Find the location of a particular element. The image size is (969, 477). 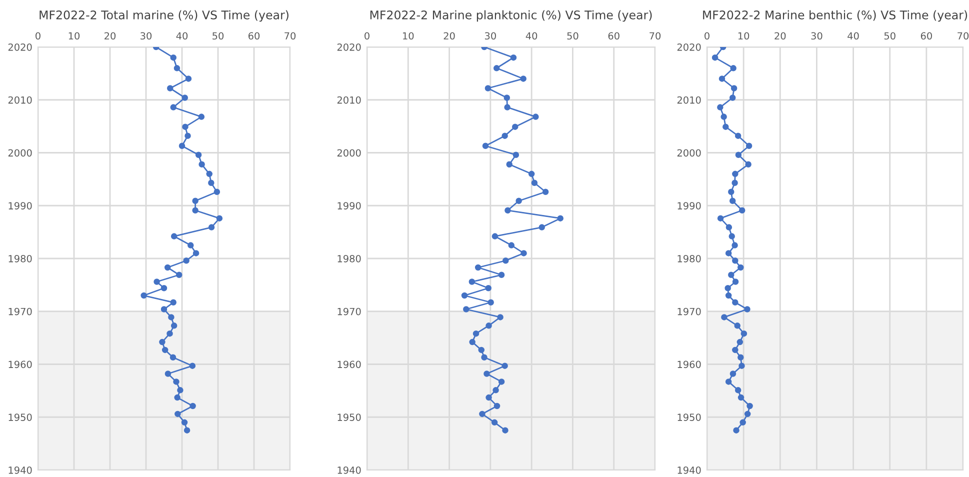

y-tick-label: 1960 is located at coordinates (689, 364).